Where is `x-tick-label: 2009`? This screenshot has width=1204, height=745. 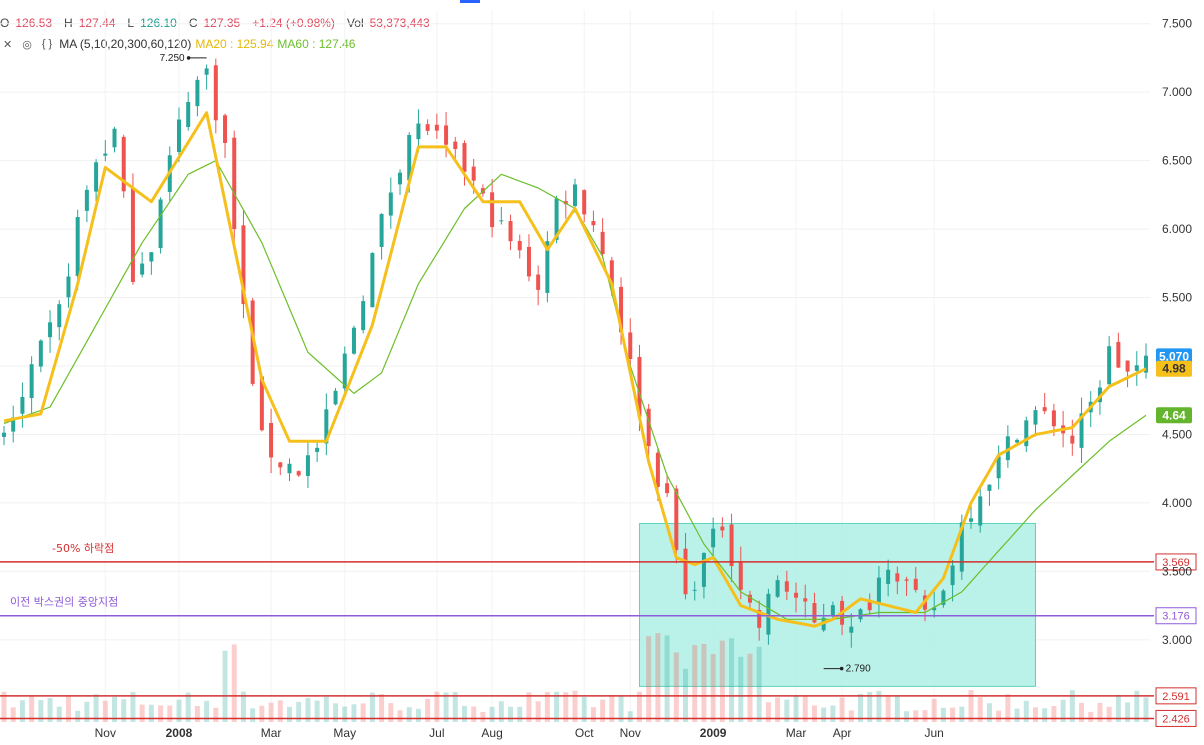
x-tick-label: 2009 is located at coordinates (713, 733).